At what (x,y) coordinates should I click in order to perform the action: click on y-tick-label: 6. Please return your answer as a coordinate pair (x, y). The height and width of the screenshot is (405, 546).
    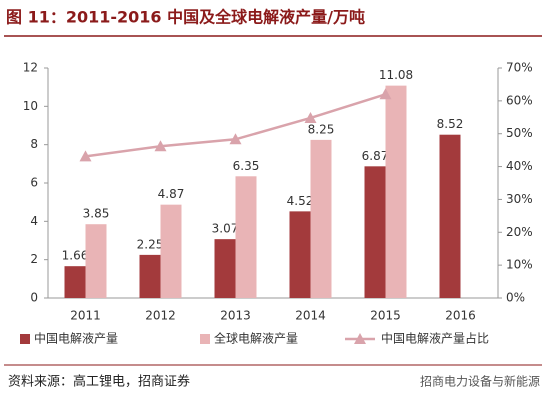
    Looking at the image, I should click on (34, 183).